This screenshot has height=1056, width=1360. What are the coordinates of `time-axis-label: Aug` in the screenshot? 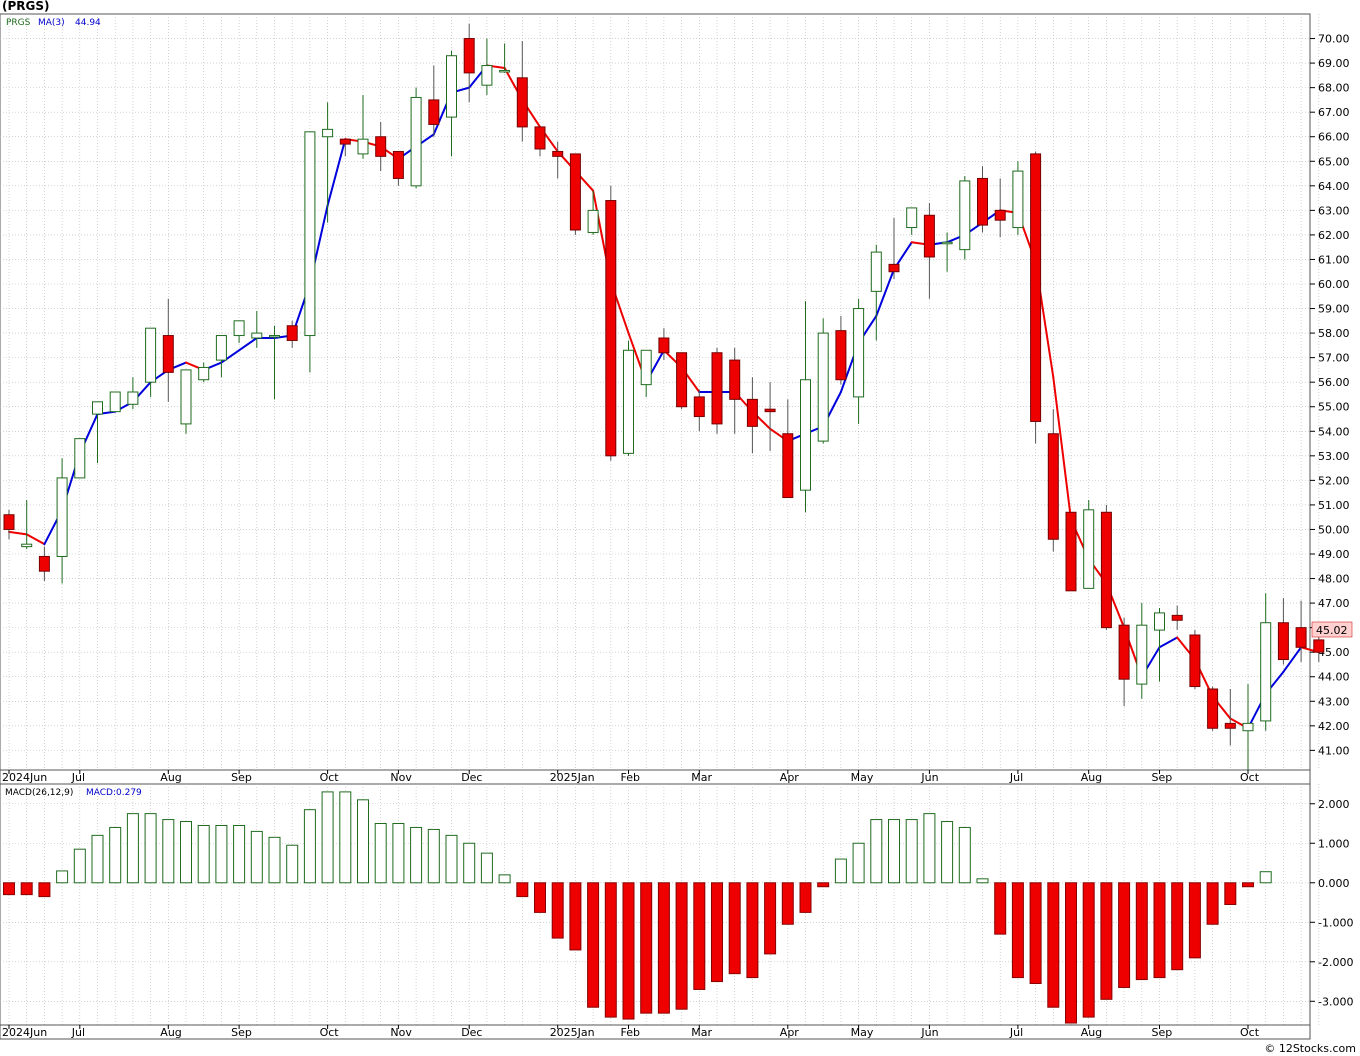 It's located at (170, 777).